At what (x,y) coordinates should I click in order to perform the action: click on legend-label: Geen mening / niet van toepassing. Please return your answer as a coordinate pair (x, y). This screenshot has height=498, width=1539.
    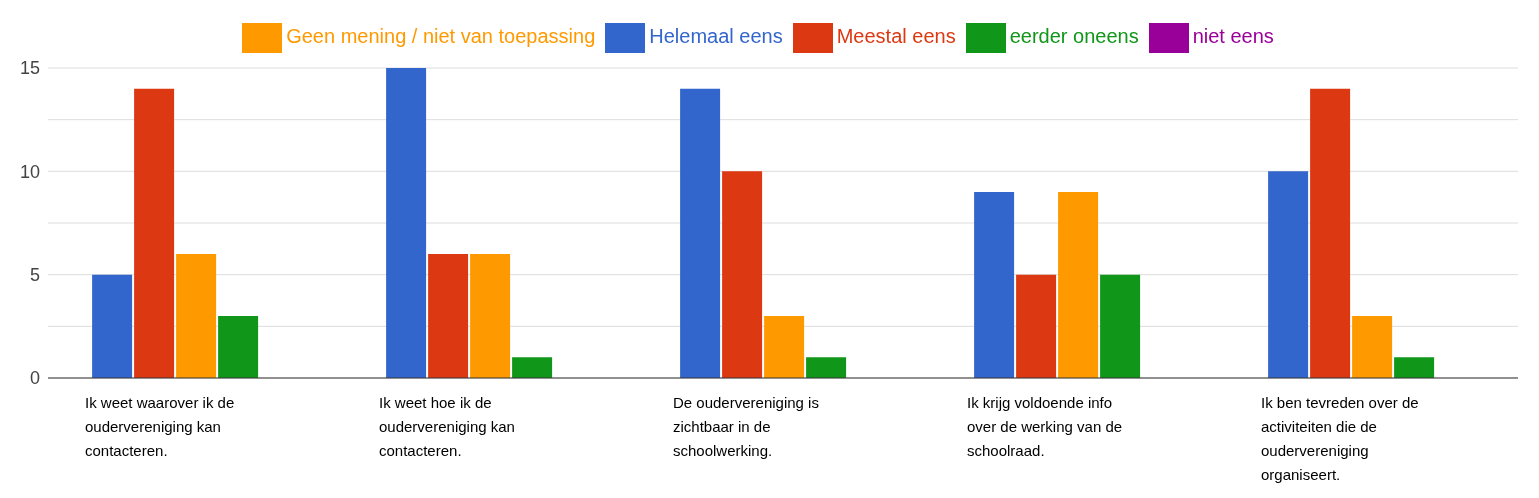
    Looking at the image, I should click on (441, 36).